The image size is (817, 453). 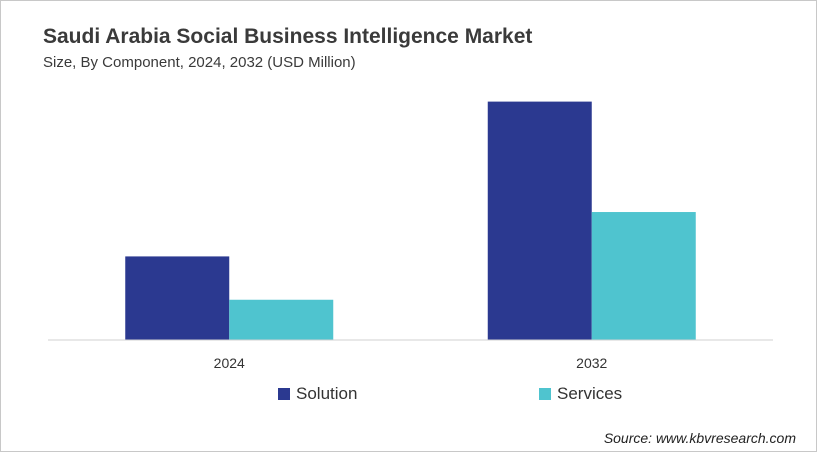 I want to click on legend-label-solution: Solution, so click(x=327, y=393).